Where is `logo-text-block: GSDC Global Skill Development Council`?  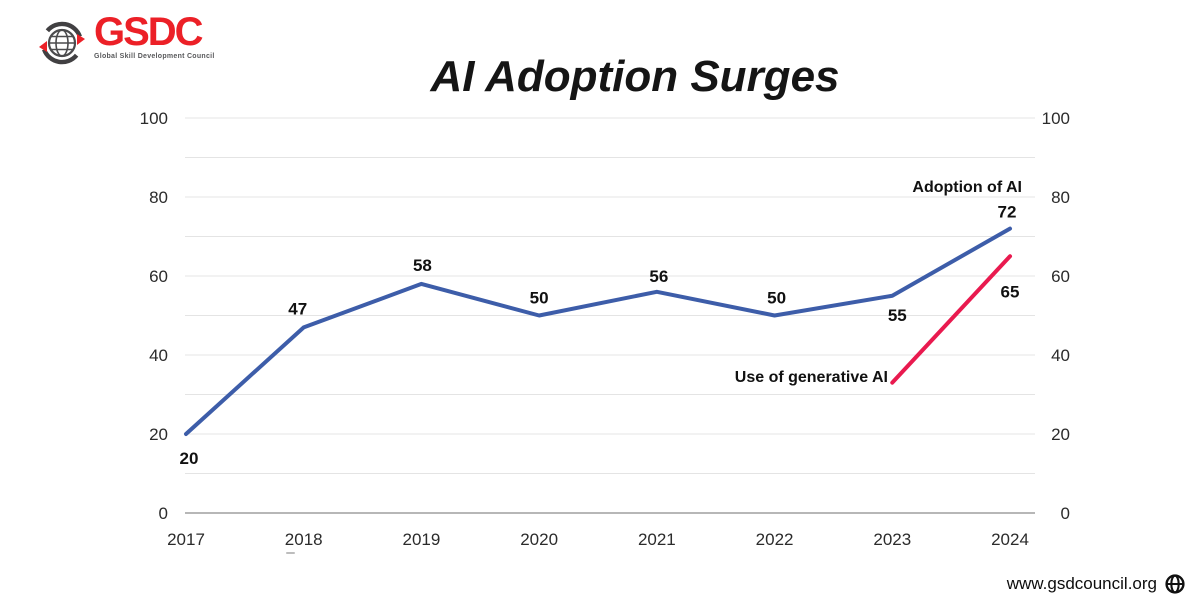 logo-text-block: GSDC Global Skill Development Council is located at coordinates (154, 35).